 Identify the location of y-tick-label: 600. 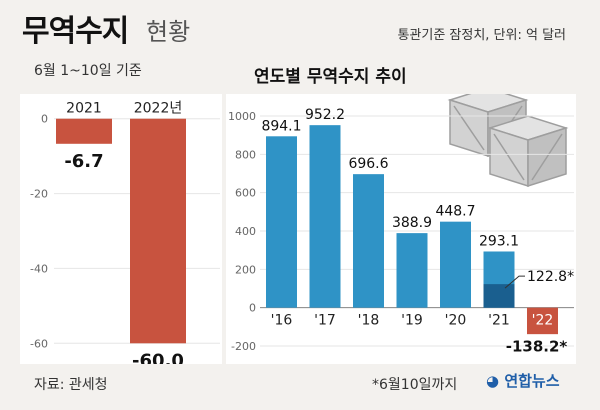
(245, 193).